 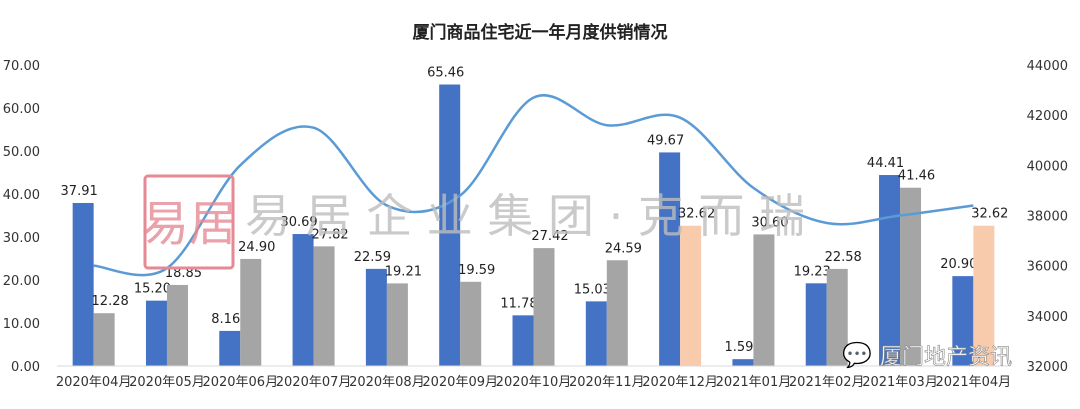 What do you see at coordinates (665, 140) in the screenshot?
I see `data-label: 49.67` at bounding box center [665, 140].